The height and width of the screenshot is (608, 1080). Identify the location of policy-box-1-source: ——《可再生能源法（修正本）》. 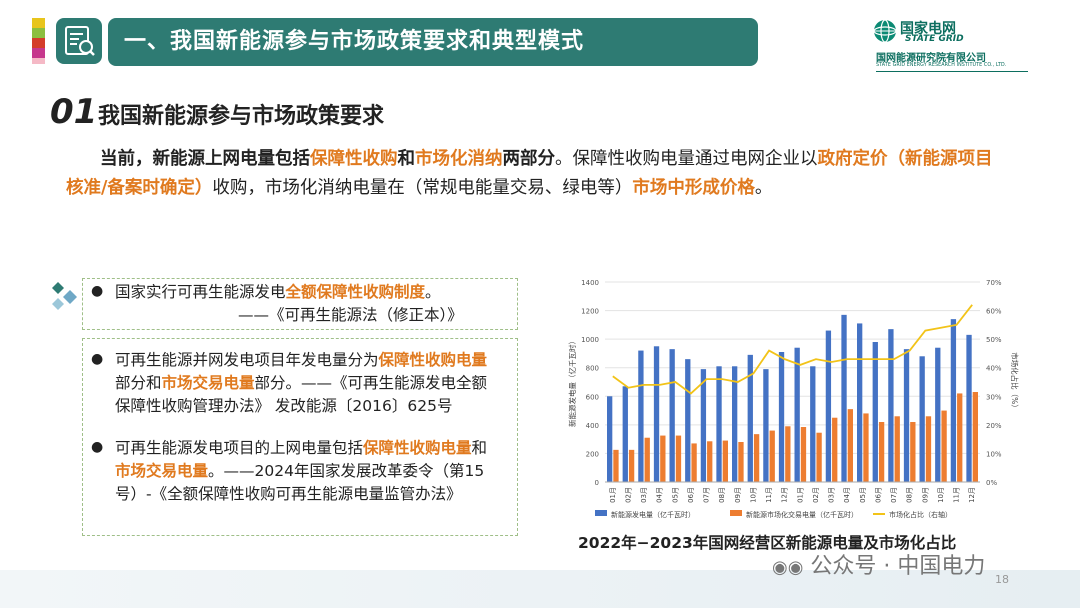
(350, 315).